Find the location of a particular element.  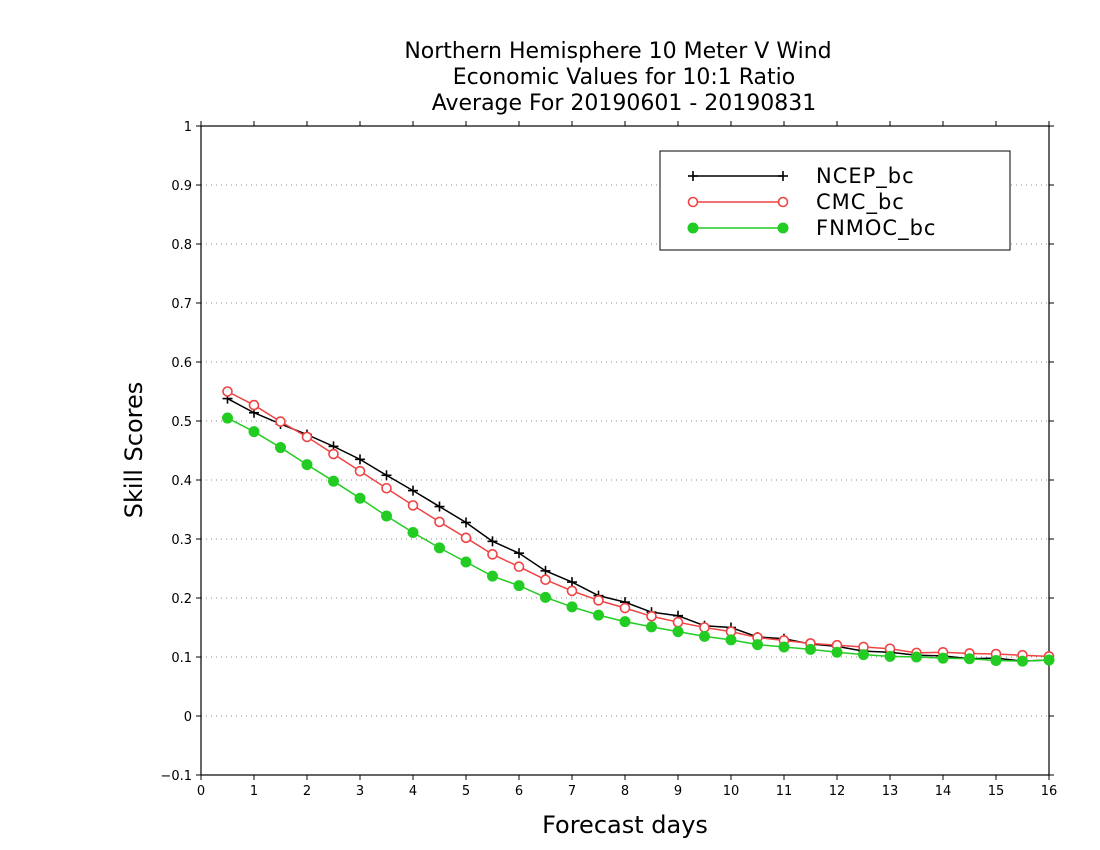

legend-item-cmc-bc: CMC_bc is located at coordinates (796, 202).